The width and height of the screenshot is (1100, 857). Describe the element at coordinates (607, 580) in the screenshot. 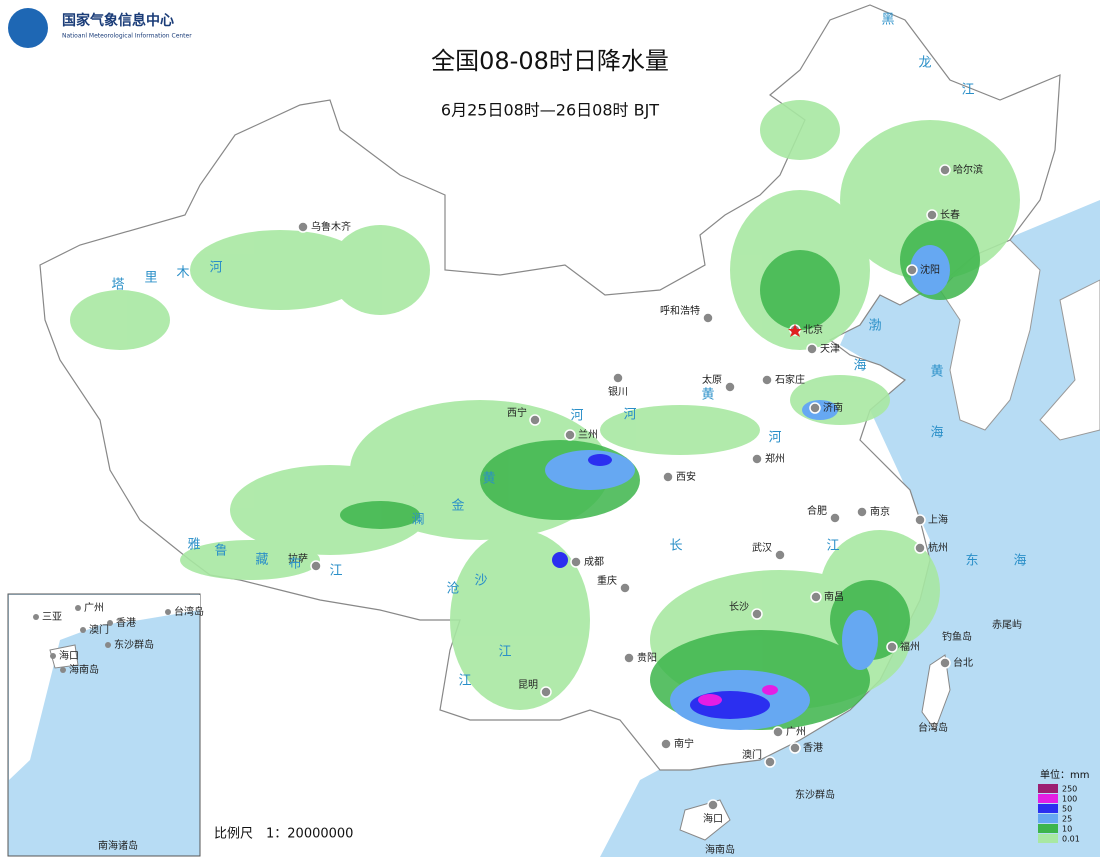

I see `city-label: 重庆` at that location.